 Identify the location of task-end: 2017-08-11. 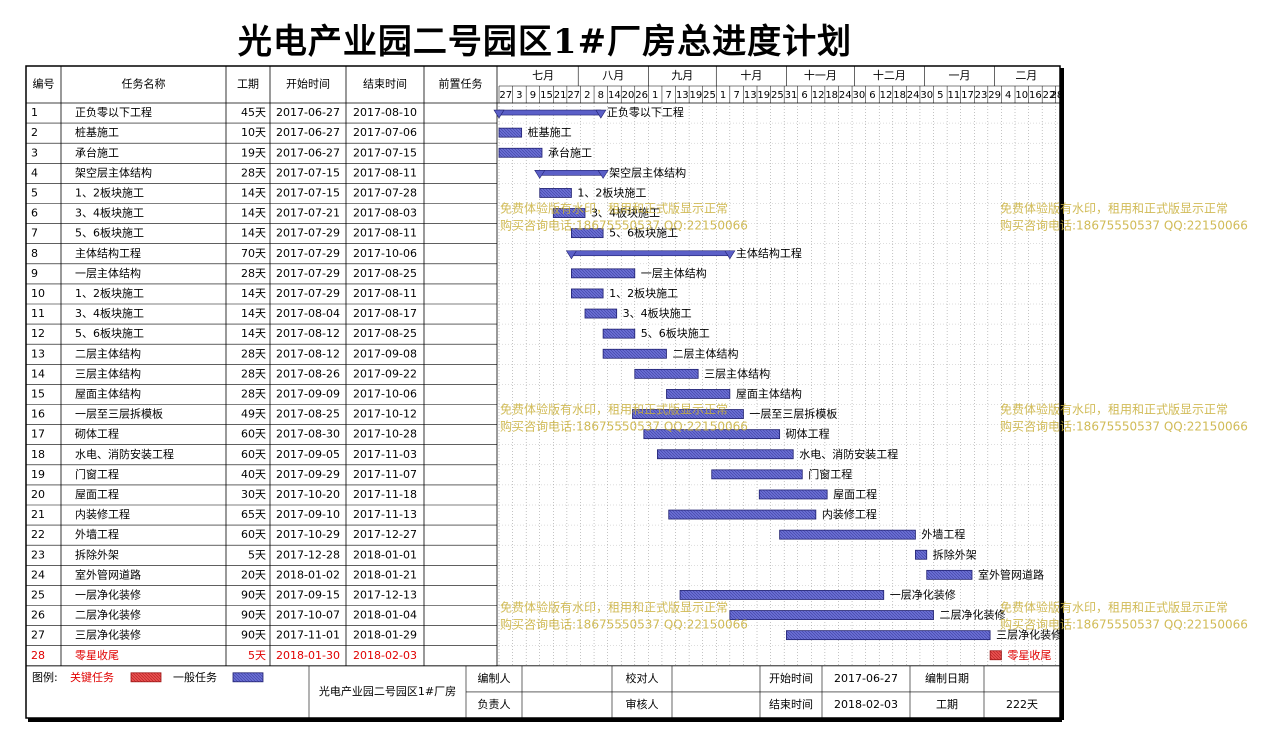
(385, 293).